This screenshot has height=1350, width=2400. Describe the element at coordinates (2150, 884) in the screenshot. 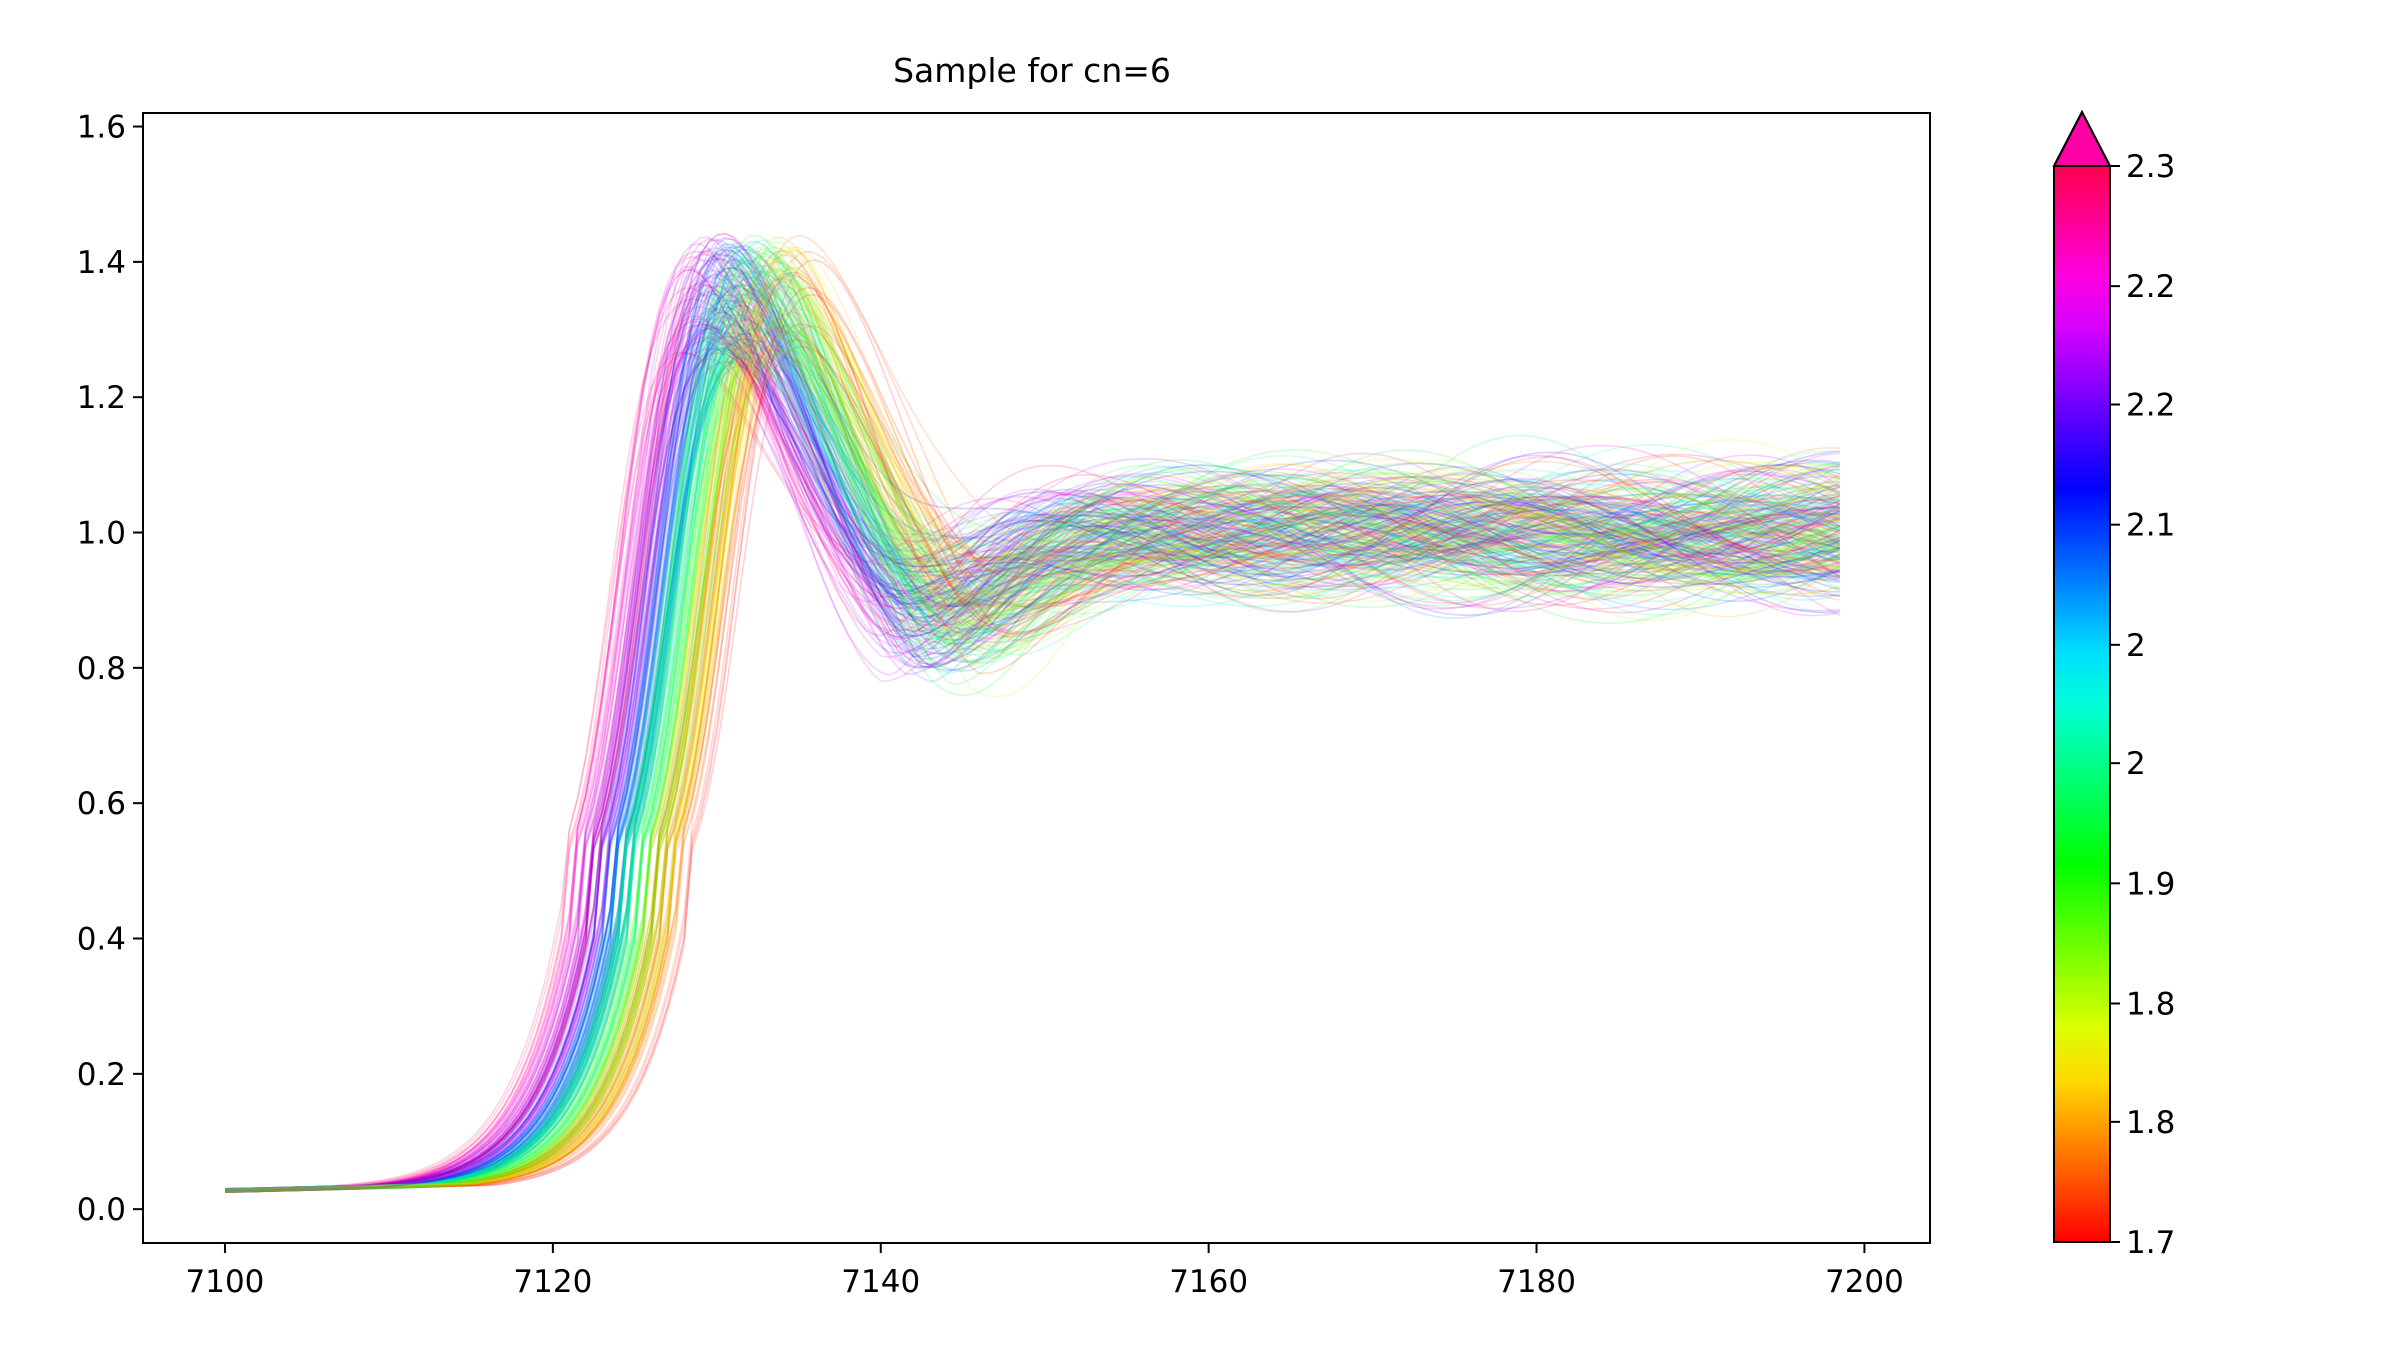

I see `colorbar-tick-label: 1.9` at that location.